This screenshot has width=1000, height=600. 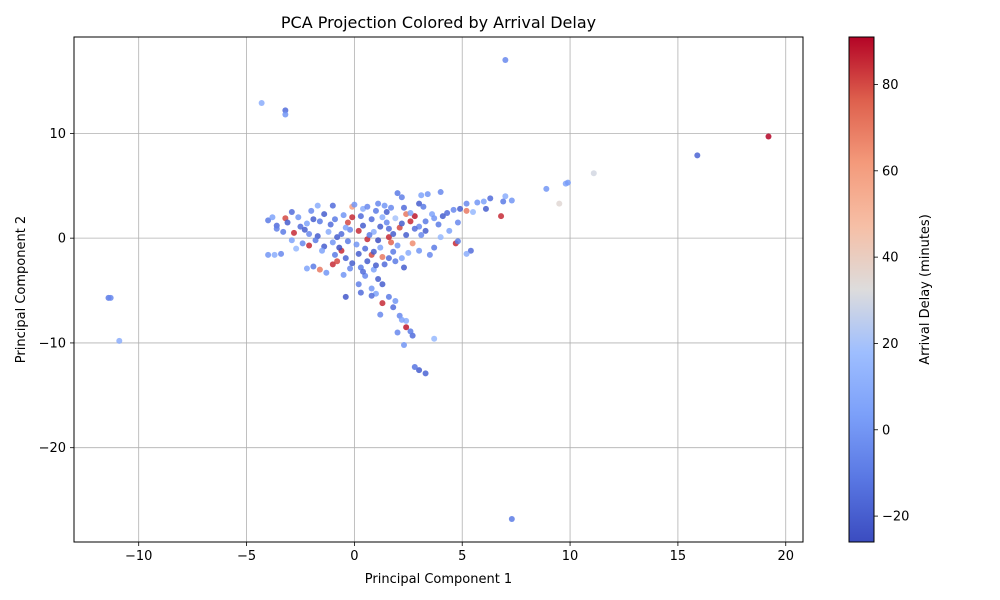 I want to click on colorbar-tick-label: −20, so click(x=895, y=517).